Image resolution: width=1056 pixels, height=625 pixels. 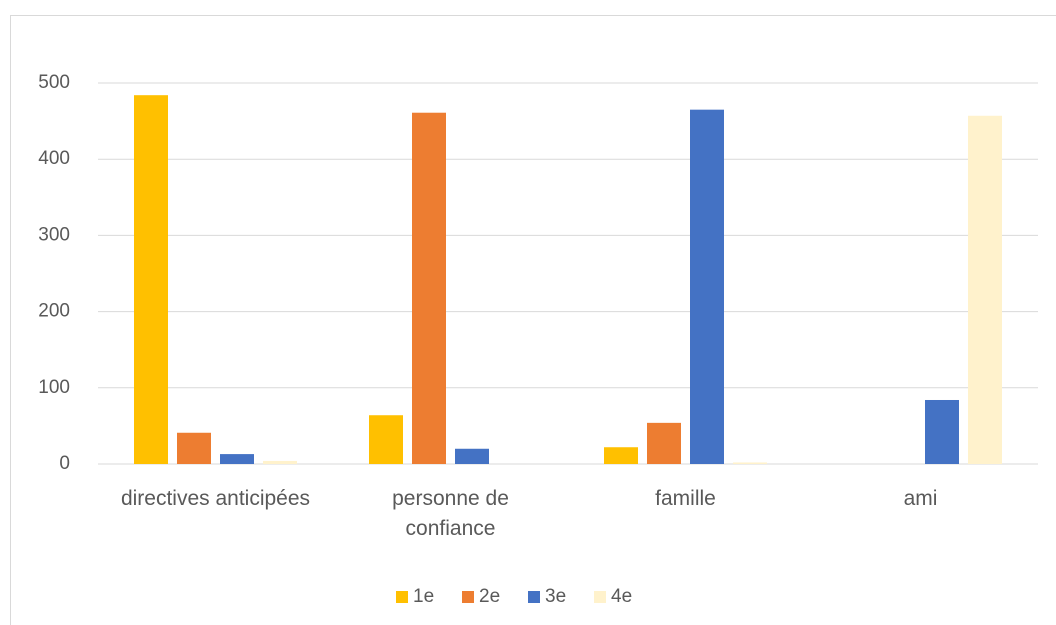 What do you see at coordinates (423, 596) in the screenshot?
I see `legend-label: 1e` at bounding box center [423, 596].